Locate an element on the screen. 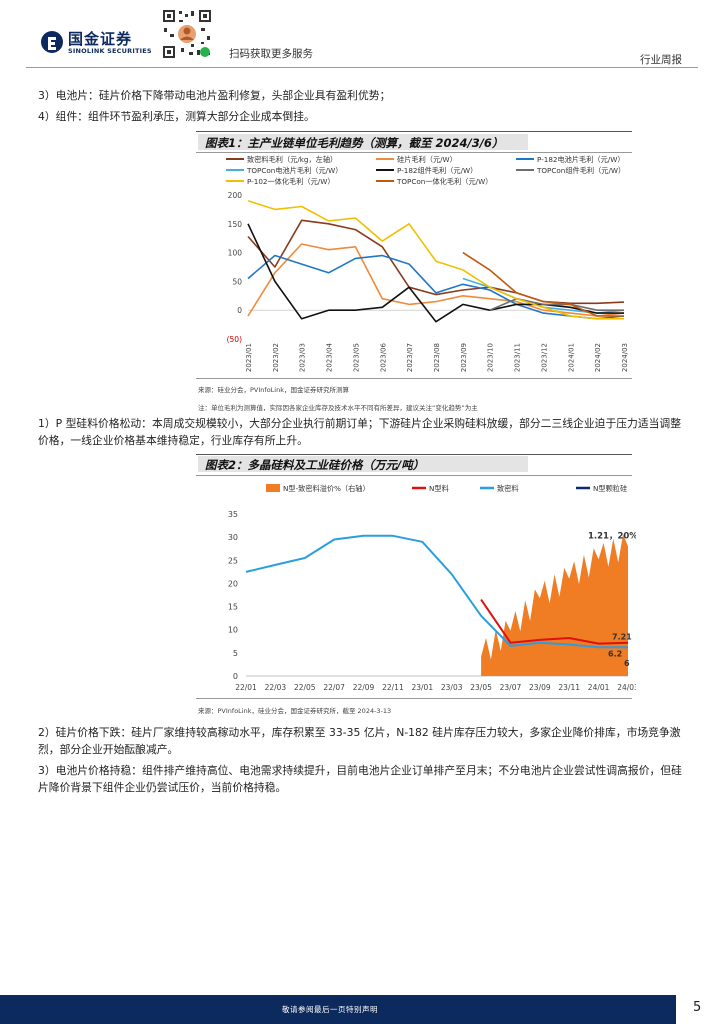 Image resolution: width=724 pixels, height=1024 pixels. page-number-box is located at coordinates (700, 1009).